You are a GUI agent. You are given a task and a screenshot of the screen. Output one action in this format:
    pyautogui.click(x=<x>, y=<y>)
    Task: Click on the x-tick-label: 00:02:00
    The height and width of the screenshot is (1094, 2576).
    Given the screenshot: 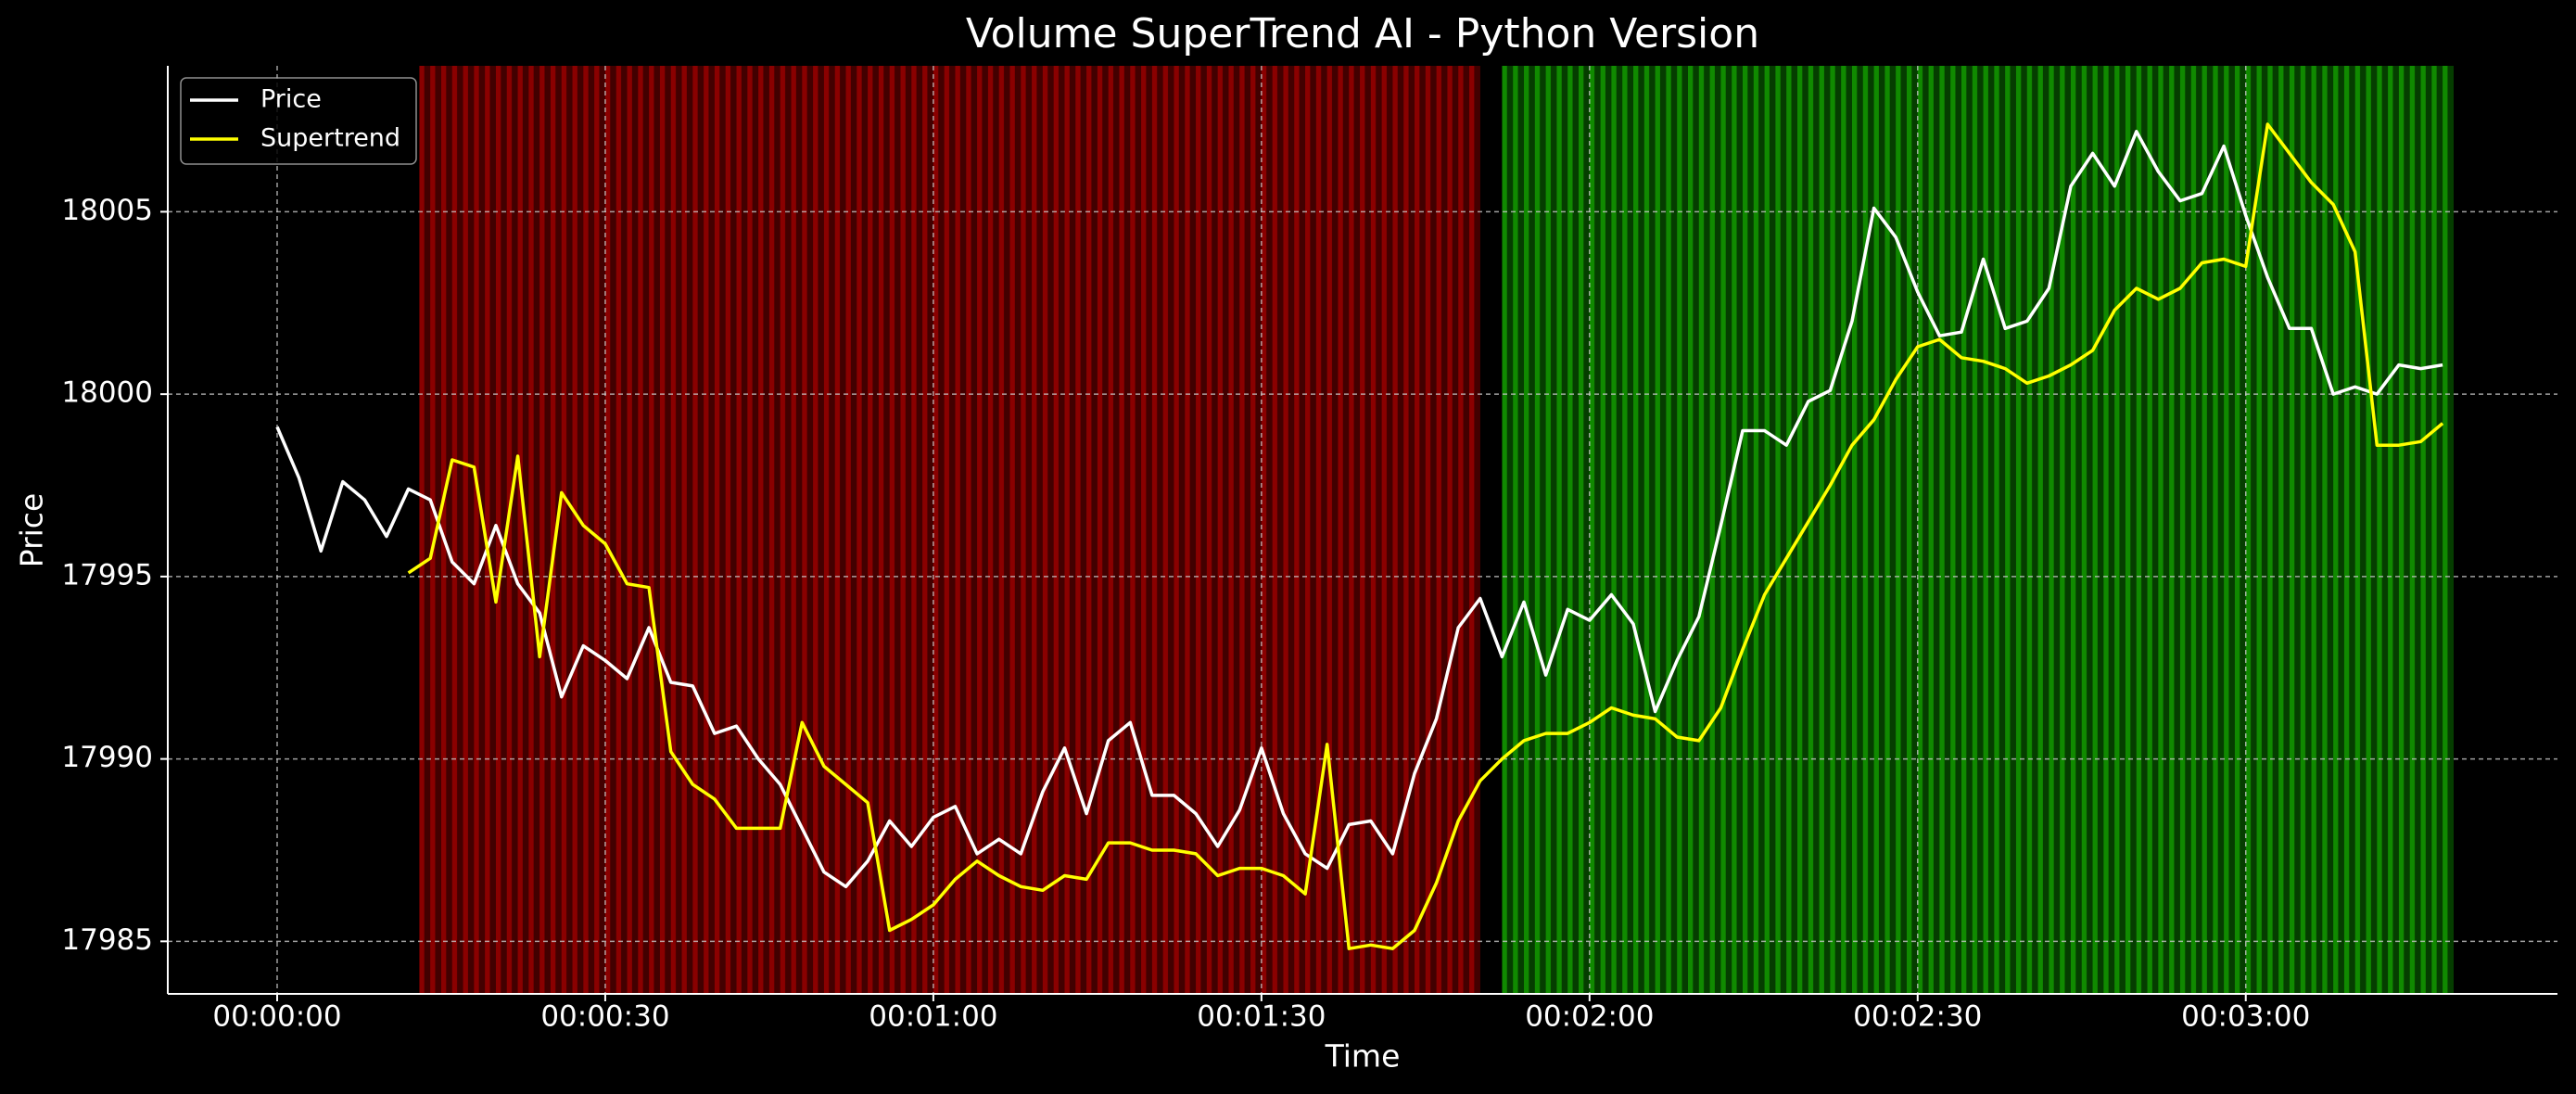 What is the action you would take?
    pyautogui.click(x=1589, y=1017)
    